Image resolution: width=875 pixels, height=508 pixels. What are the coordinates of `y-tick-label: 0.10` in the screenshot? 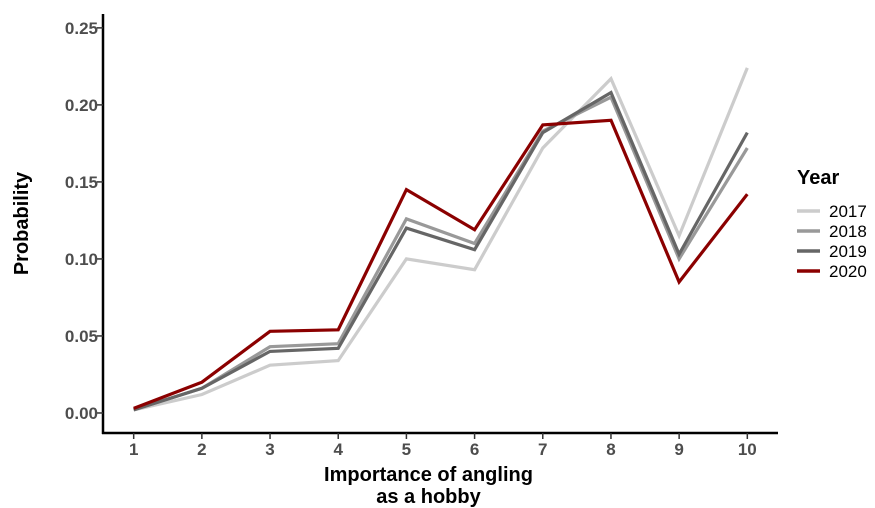 It's located at (81, 259).